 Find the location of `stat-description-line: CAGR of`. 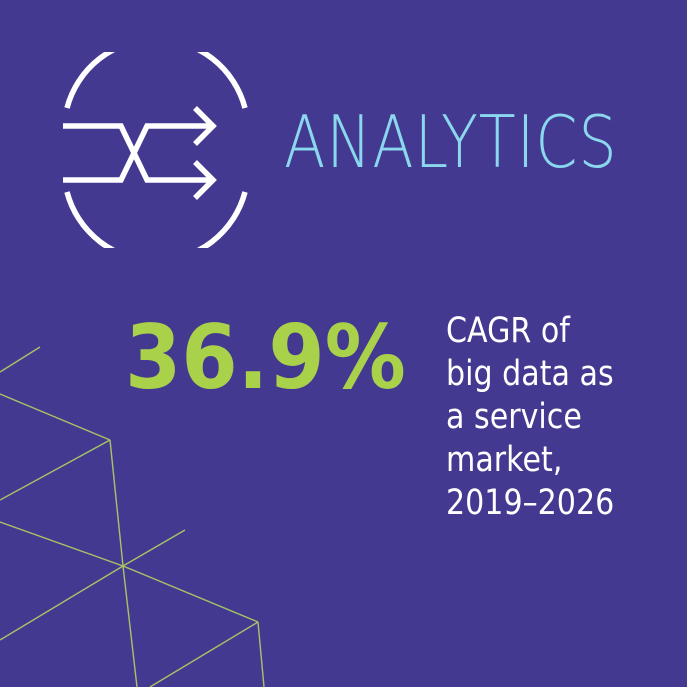

stat-description-line: CAGR of is located at coordinates (508, 331).